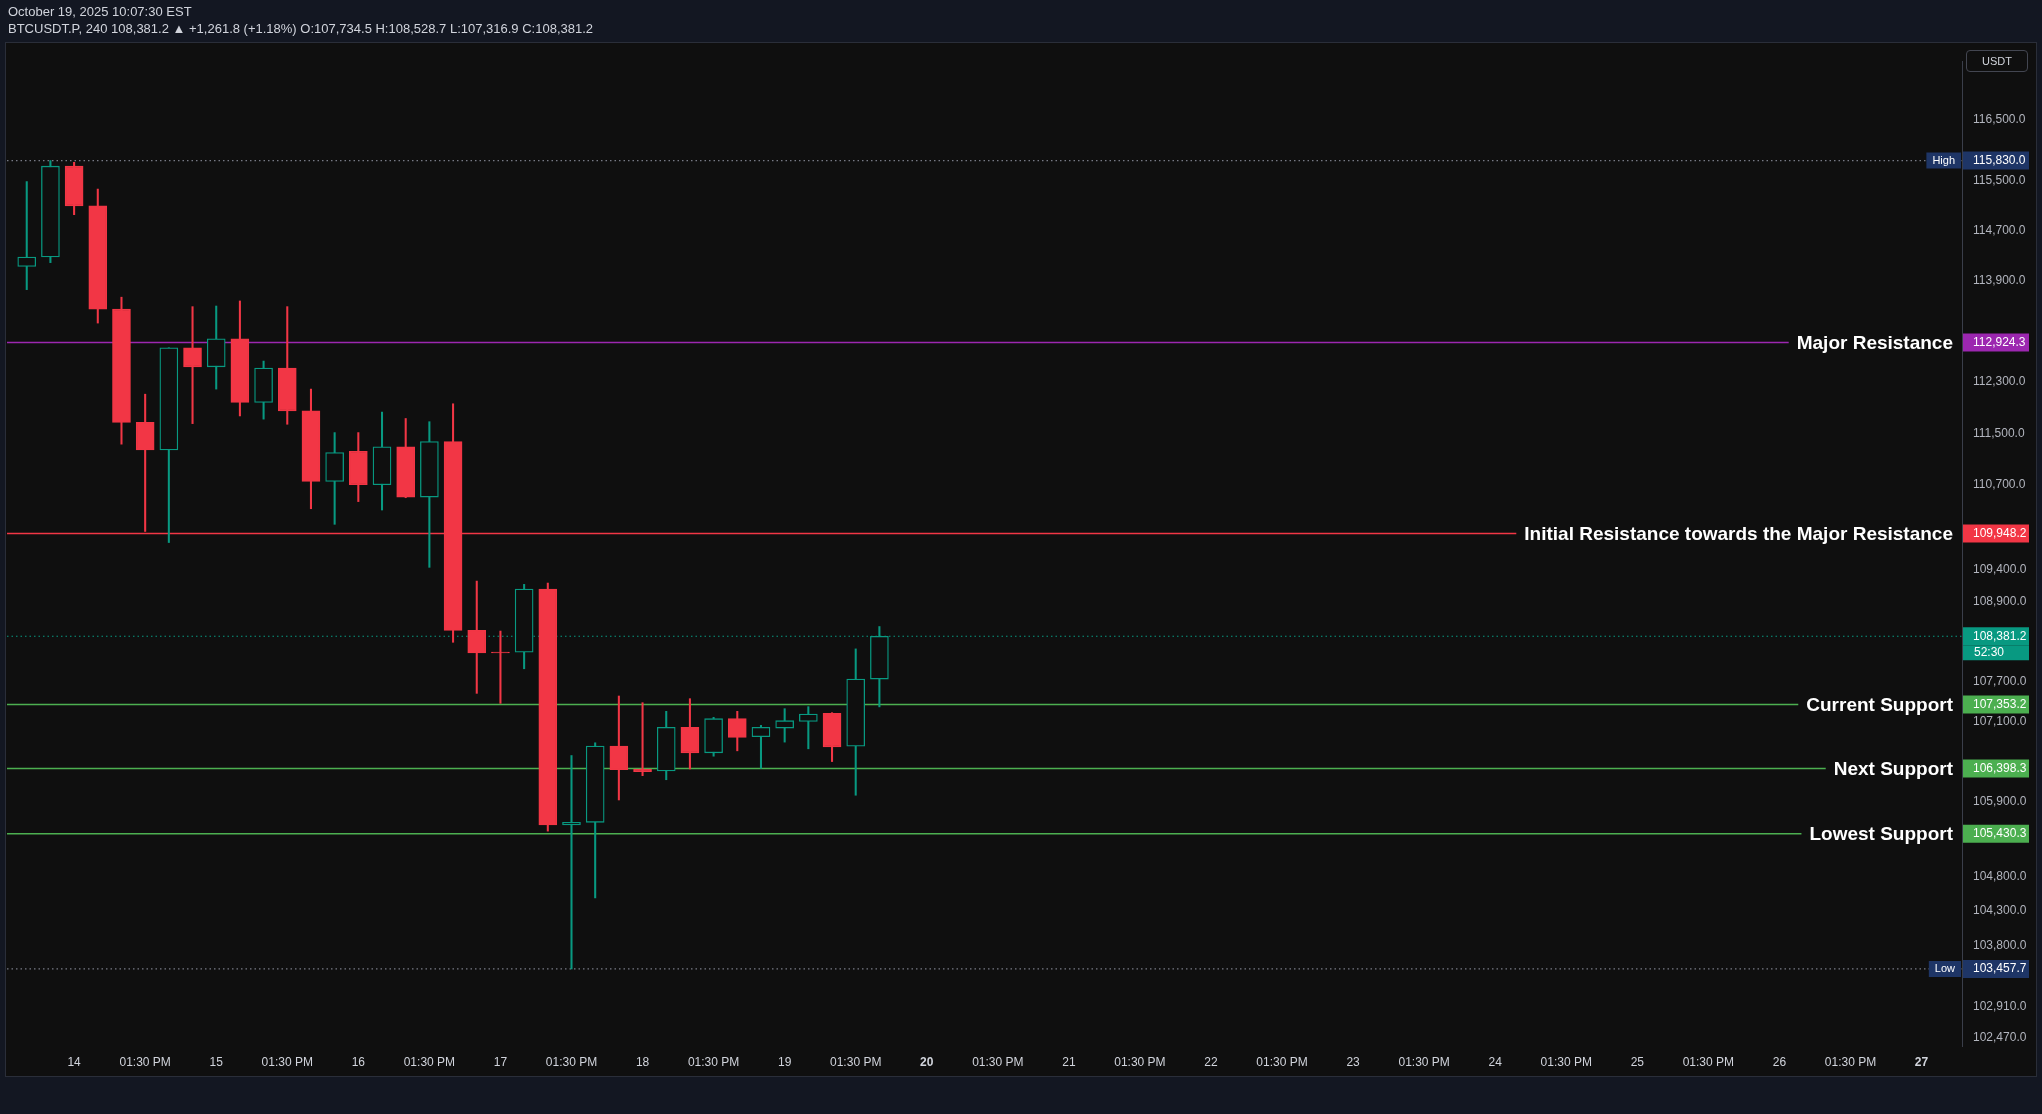 The width and height of the screenshot is (2042, 1114). What do you see at coordinates (642, 1061) in the screenshot?
I see `x-tick-label: 18` at bounding box center [642, 1061].